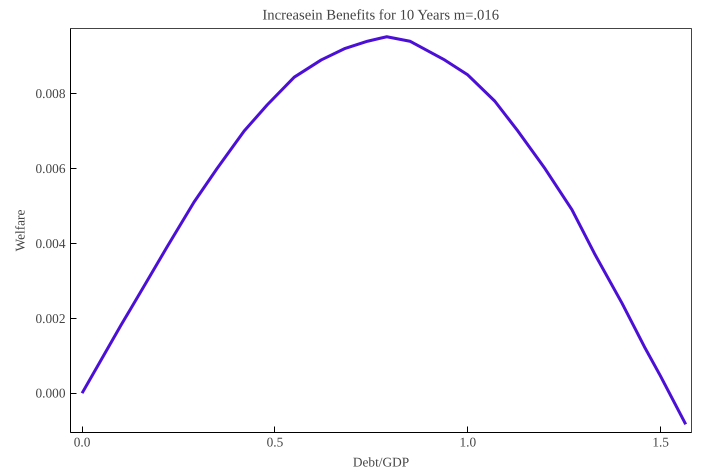  What do you see at coordinates (82, 442) in the screenshot?
I see `x-tick-label: 0.0` at bounding box center [82, 442].